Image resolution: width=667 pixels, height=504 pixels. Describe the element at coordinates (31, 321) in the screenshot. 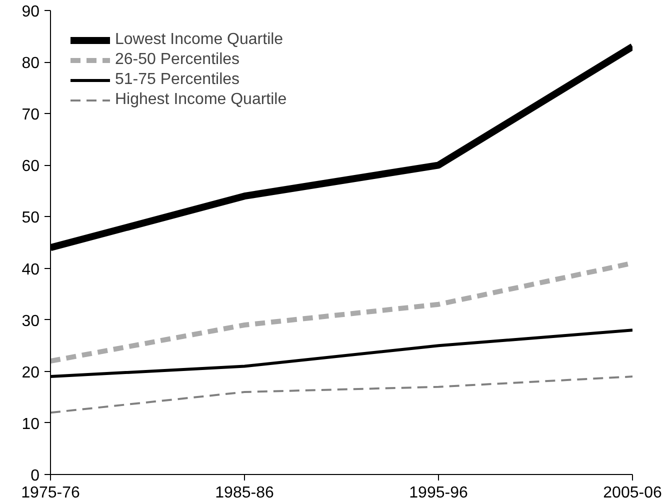

I see `y-tick-label: 30` at that location.